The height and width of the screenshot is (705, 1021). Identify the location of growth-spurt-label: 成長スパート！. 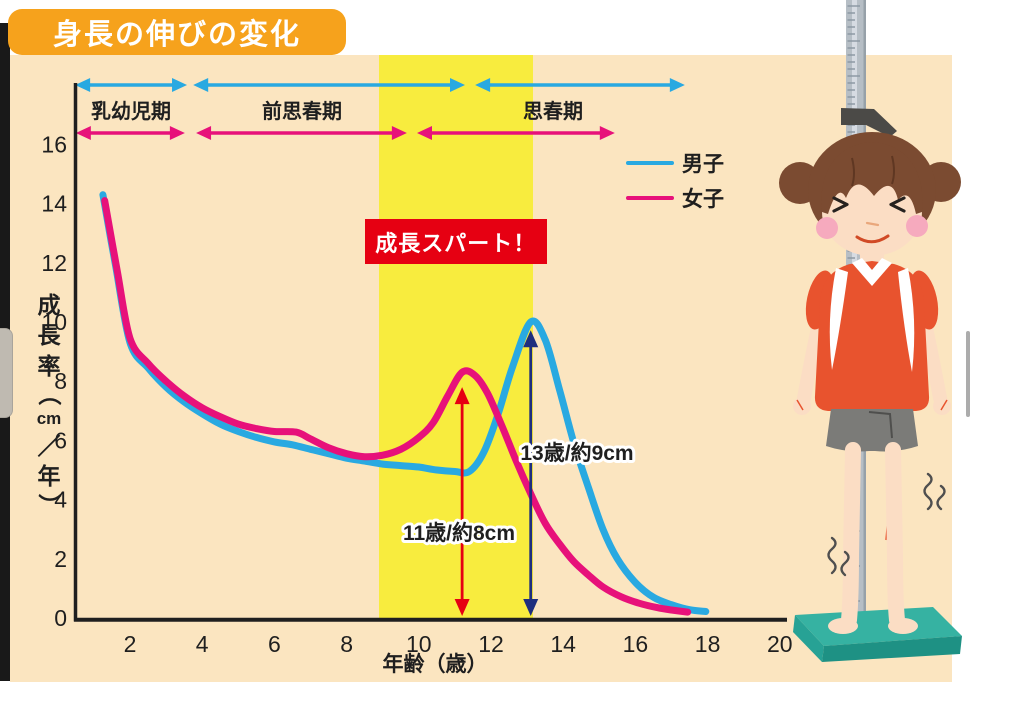
(455, 241).